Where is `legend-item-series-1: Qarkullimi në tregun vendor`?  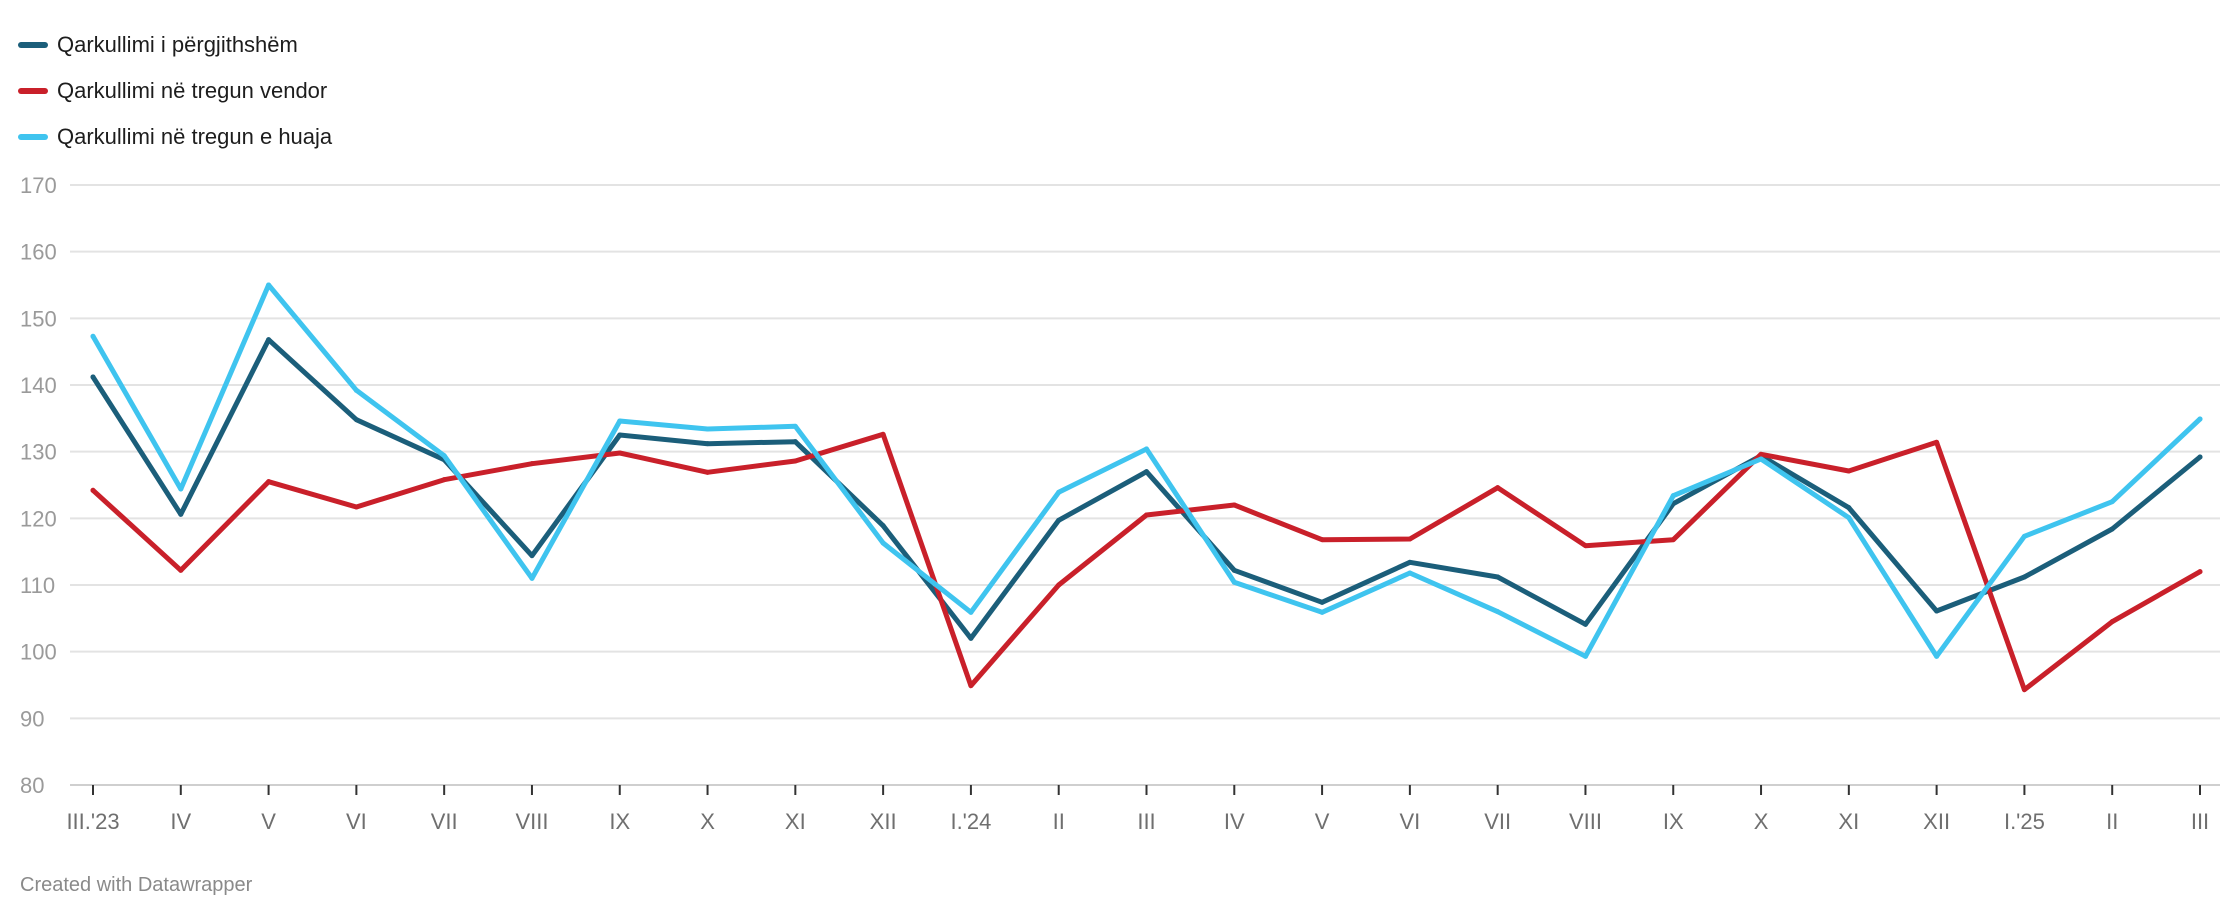
legend-item-series-1: Qarkullimi në tregun vendor is located at coordinates (175, 91).